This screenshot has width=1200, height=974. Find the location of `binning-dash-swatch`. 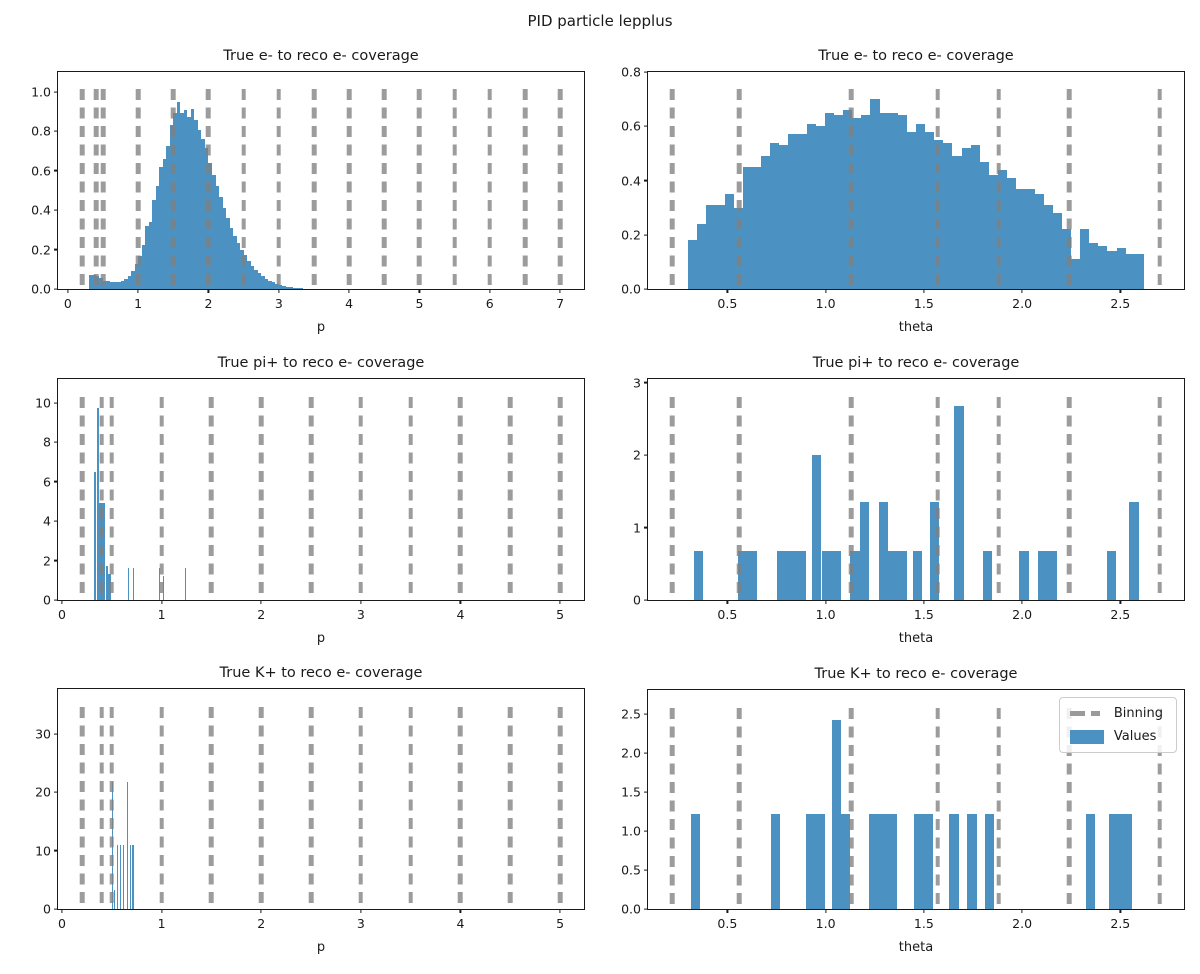

binning-dash-swatch is located at coordinates (1086, 713).